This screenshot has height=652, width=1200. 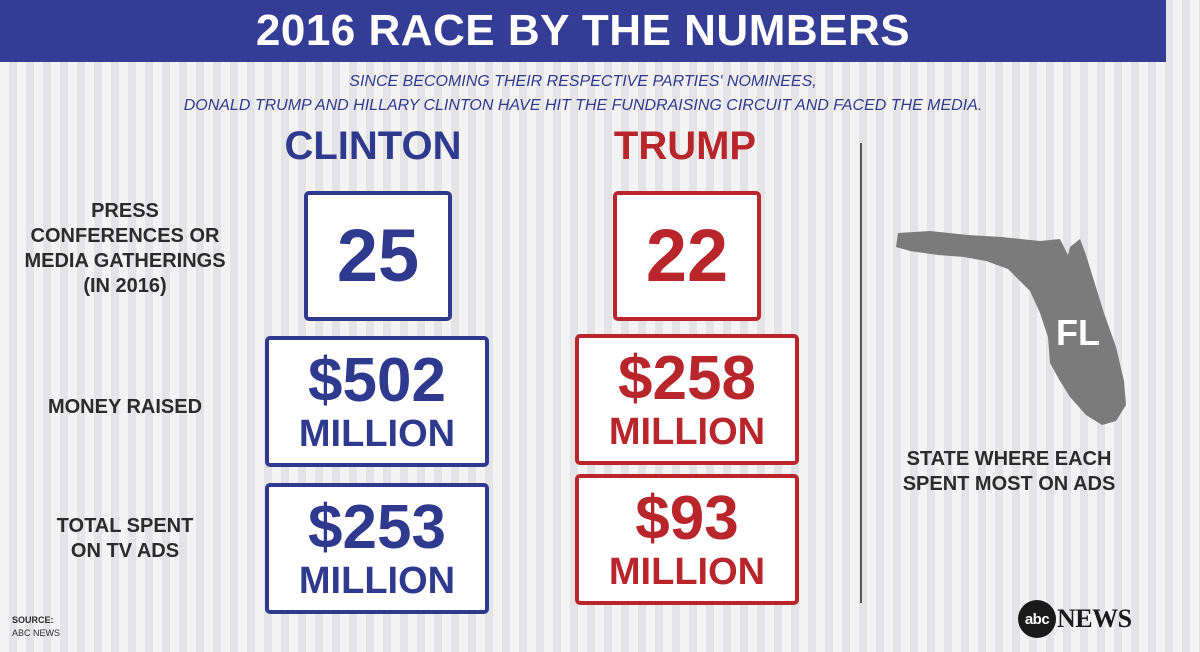 I want to click on label-line: STATE WHERE EACH, so click(x=1009, y=459).